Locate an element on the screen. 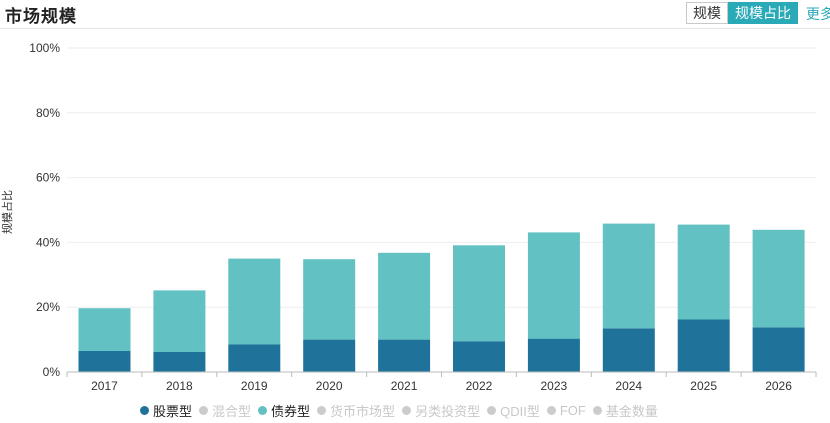 The width and height of the screenshot is (830, 423). legend-item-3: 货币市场型 is located at coordinates (356, 410).